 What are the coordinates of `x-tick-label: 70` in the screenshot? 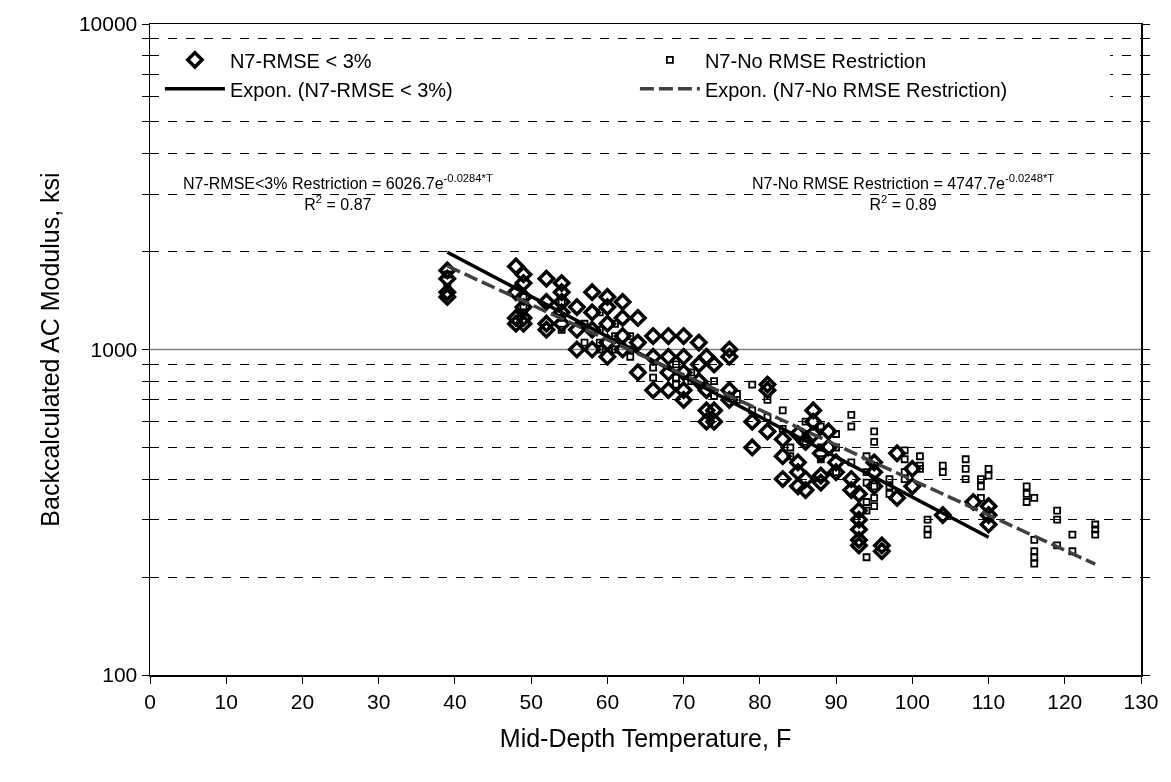 It's located at (683, 701).